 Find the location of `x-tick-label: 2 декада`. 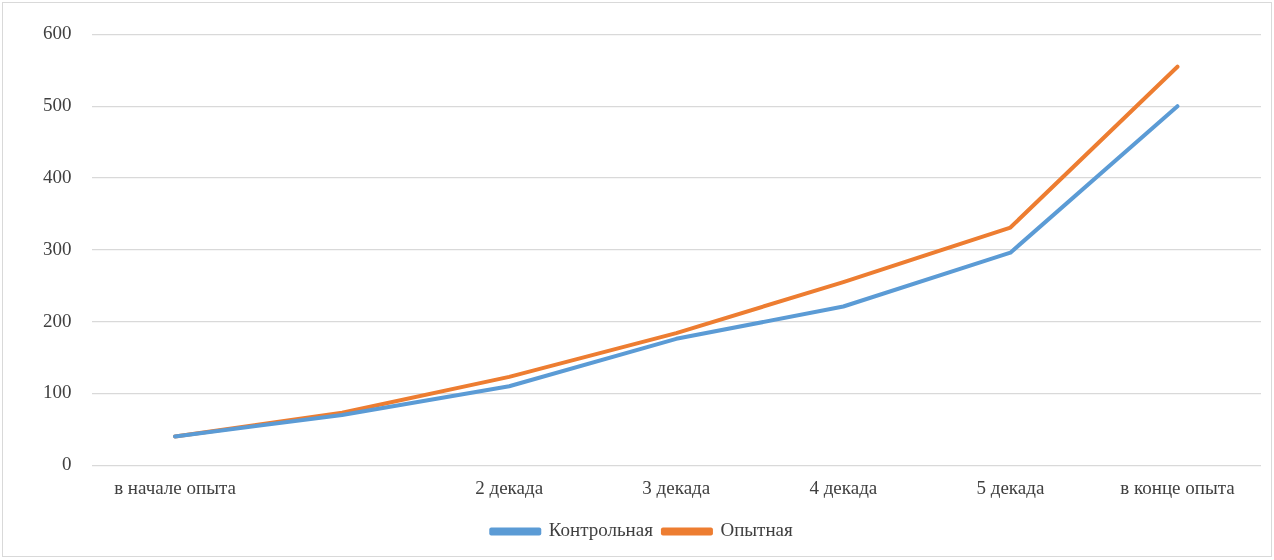

x-tick-label: 2 декада is located at coordinates (509, 487).